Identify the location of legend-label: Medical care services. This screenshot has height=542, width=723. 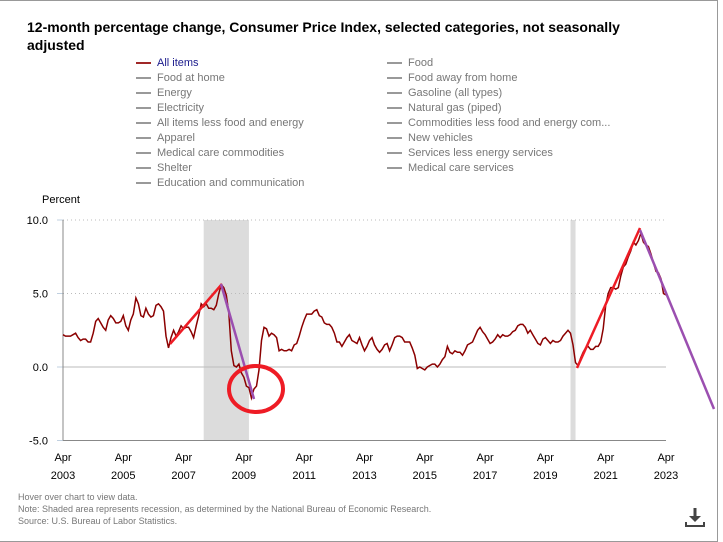
(461, 168).